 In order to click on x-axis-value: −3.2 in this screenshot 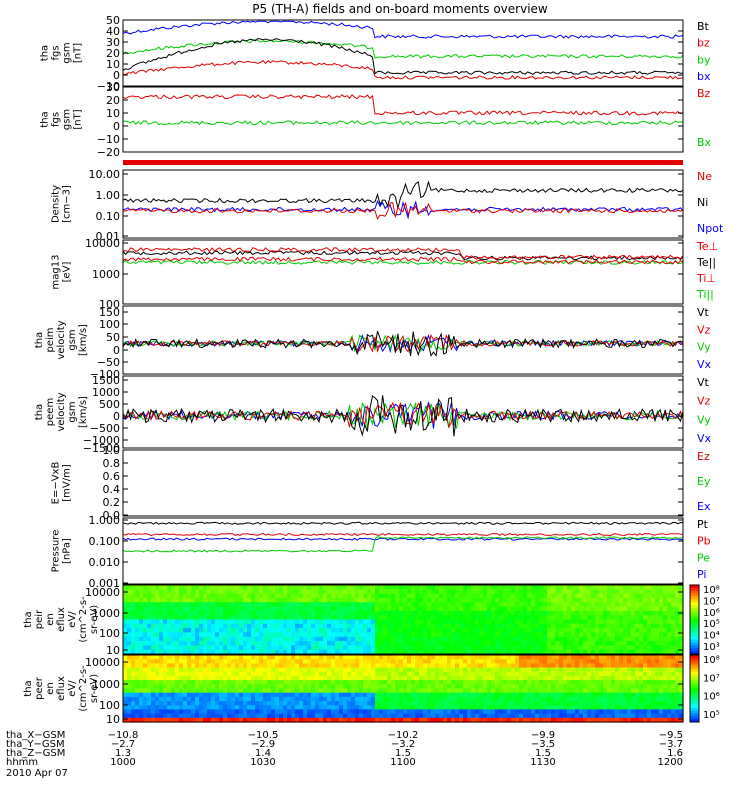, I will do `click(403, 744)`.